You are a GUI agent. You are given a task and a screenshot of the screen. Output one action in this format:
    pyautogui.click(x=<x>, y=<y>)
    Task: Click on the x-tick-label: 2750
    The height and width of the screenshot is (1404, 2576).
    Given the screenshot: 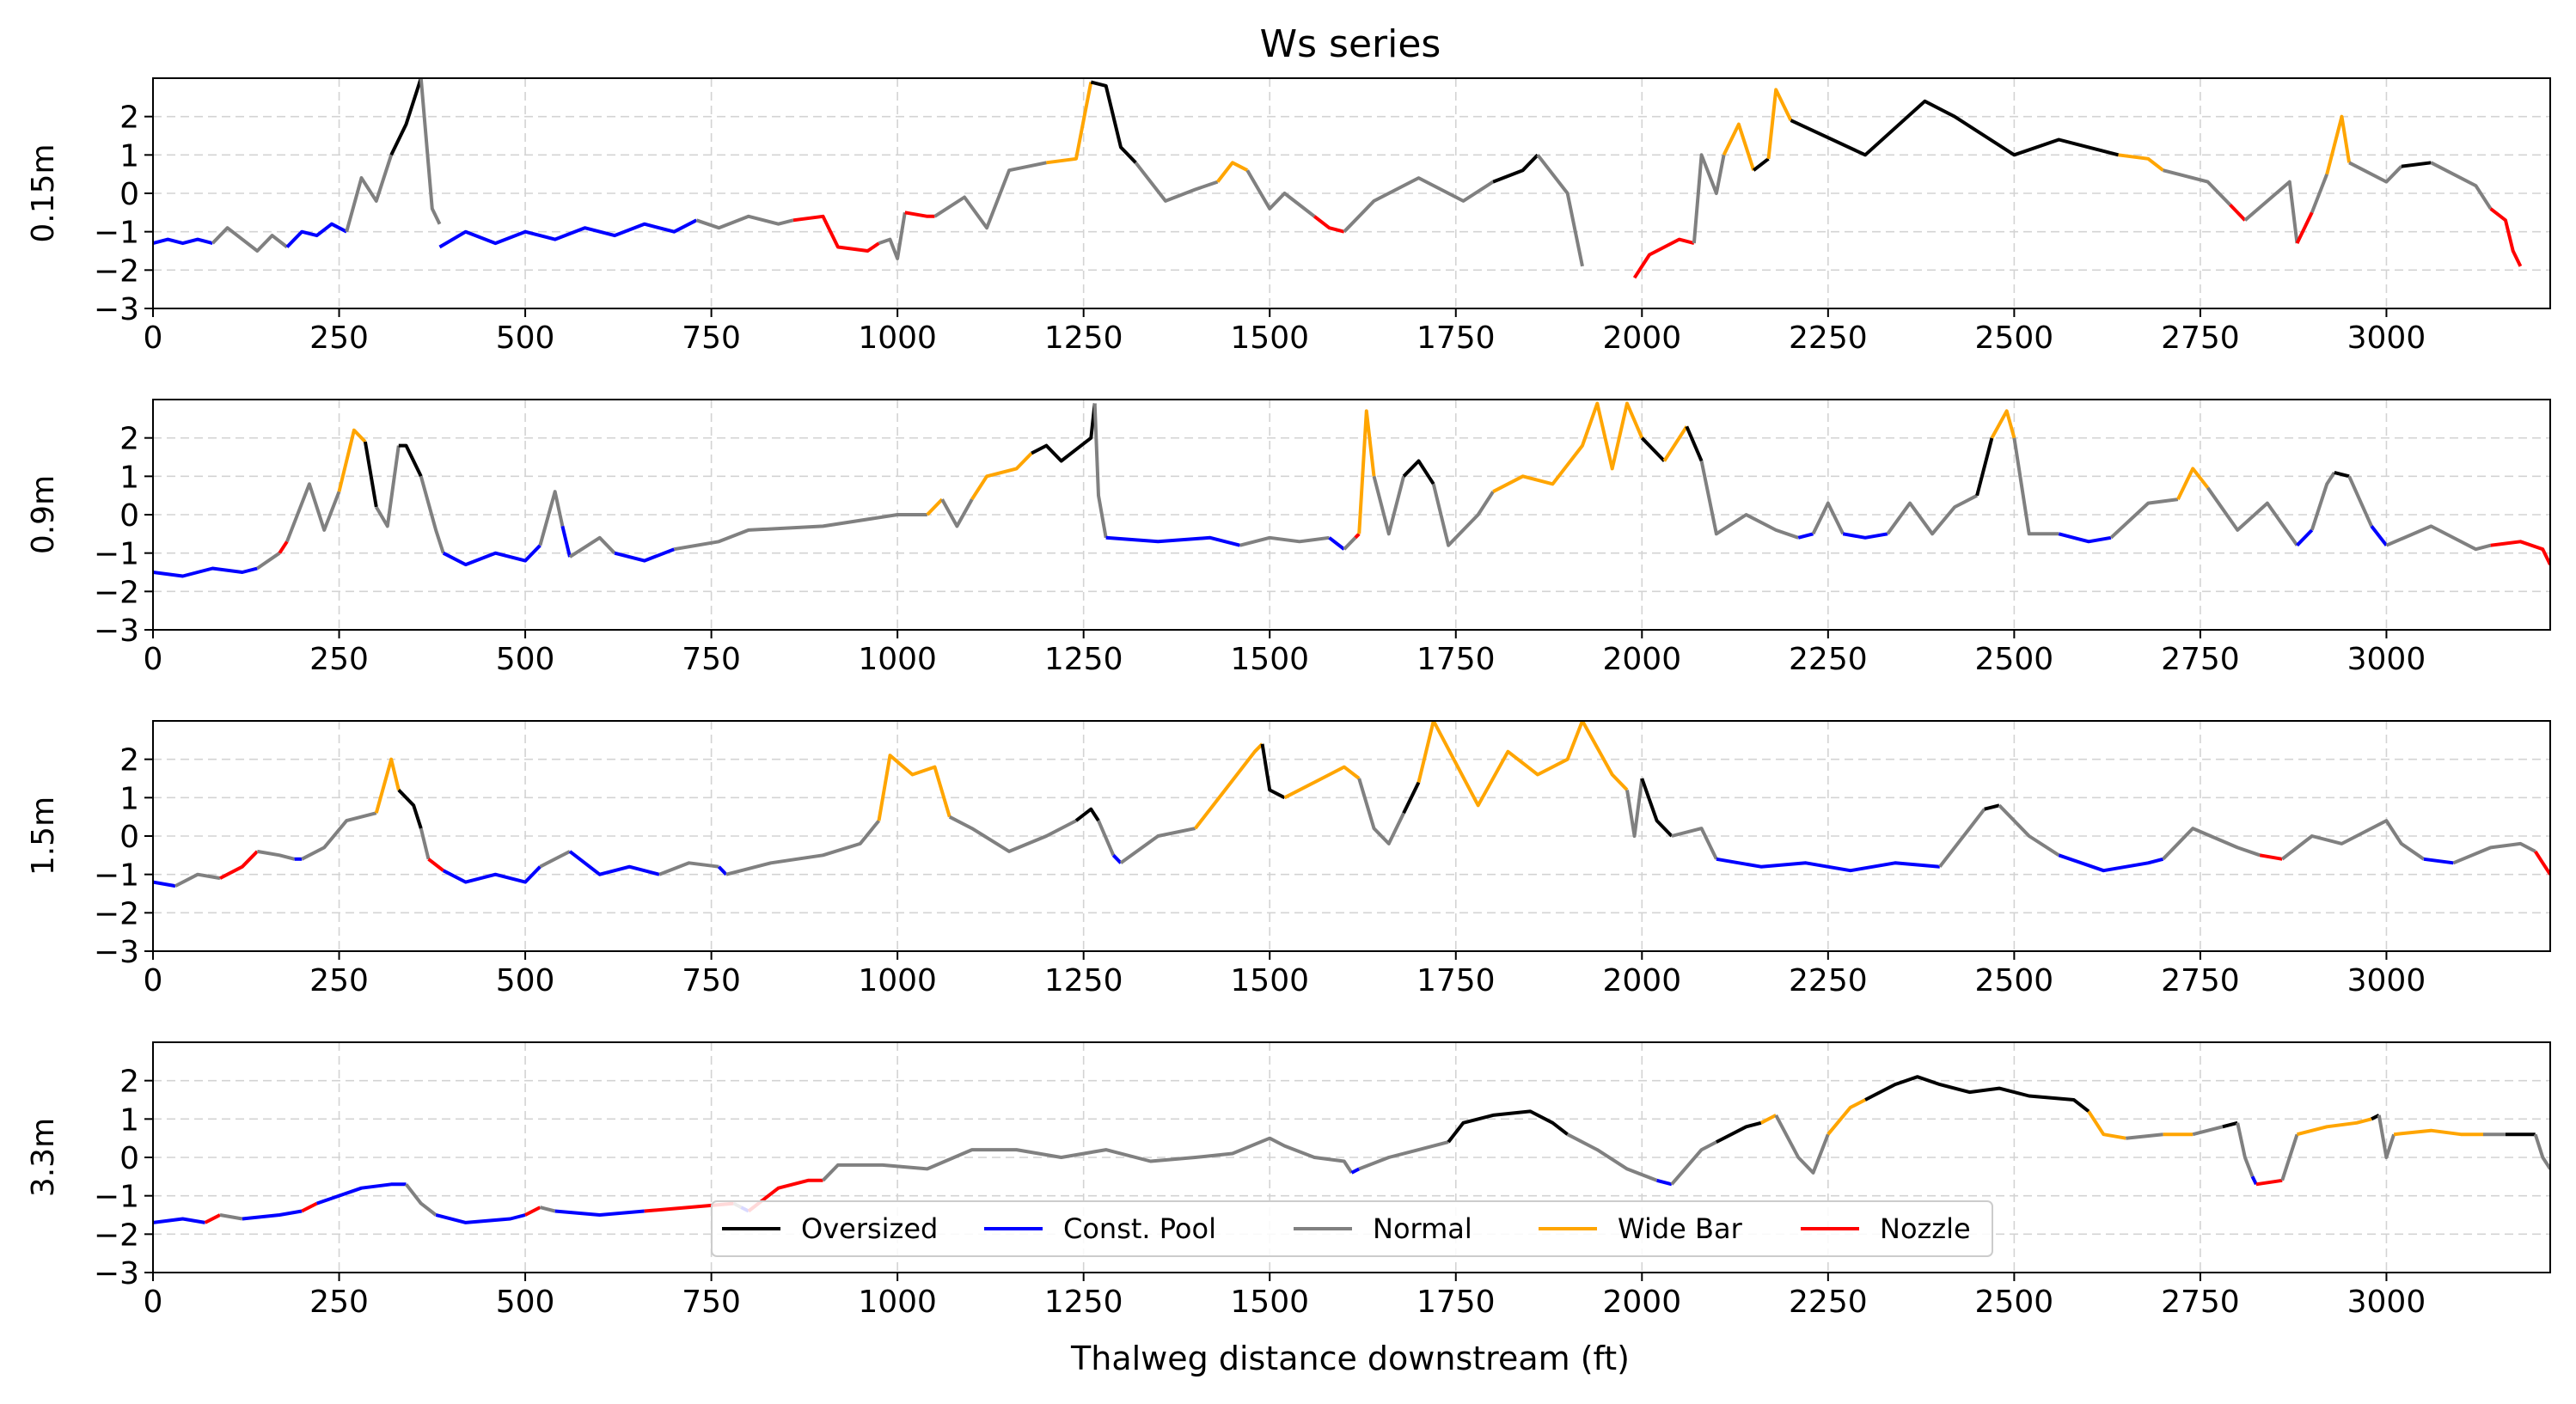 What is the action you would take?
    pyautogui.click(x=2200, y=980)
    